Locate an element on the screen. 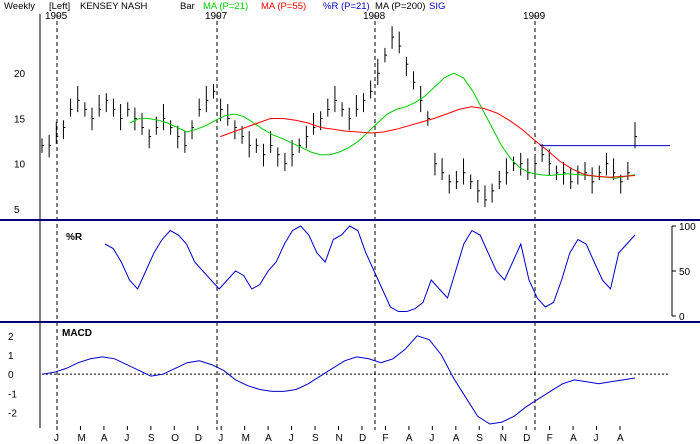 Image resolution: width=700 pixels, height=444 pixels. header-item: %R (P=21) is located at coordinates (346, 6).